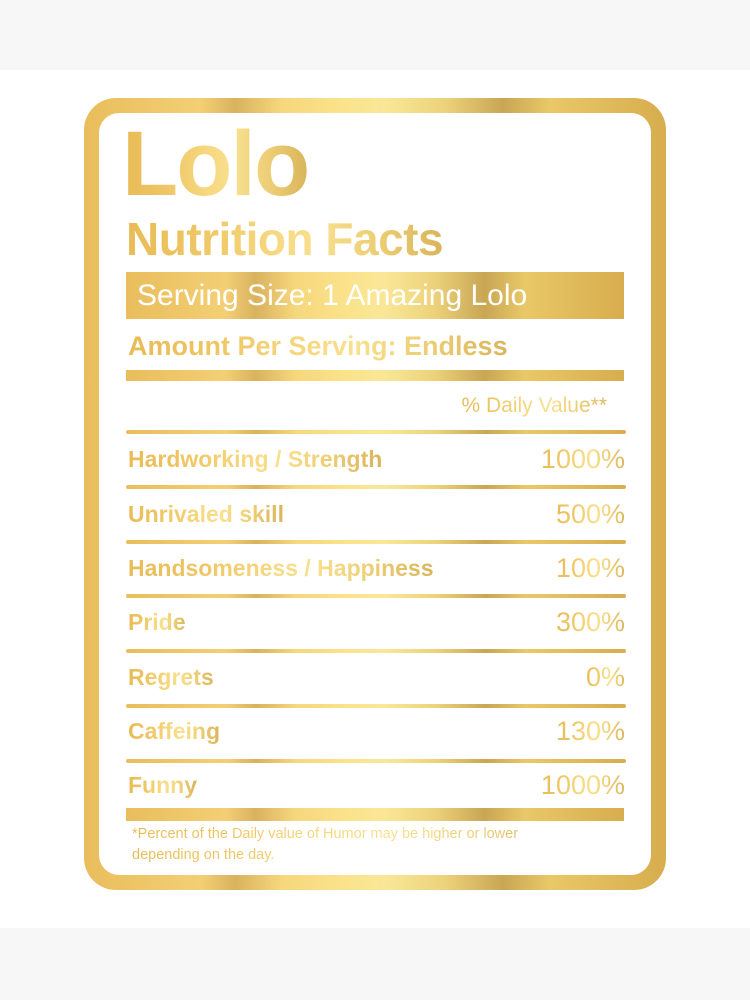 This screenshot has height=1000, width=750. What do you see at coordinates (157, 622) in the screenshot?
I see `nutrient-label: Pride` at bounding box center [157, 622].